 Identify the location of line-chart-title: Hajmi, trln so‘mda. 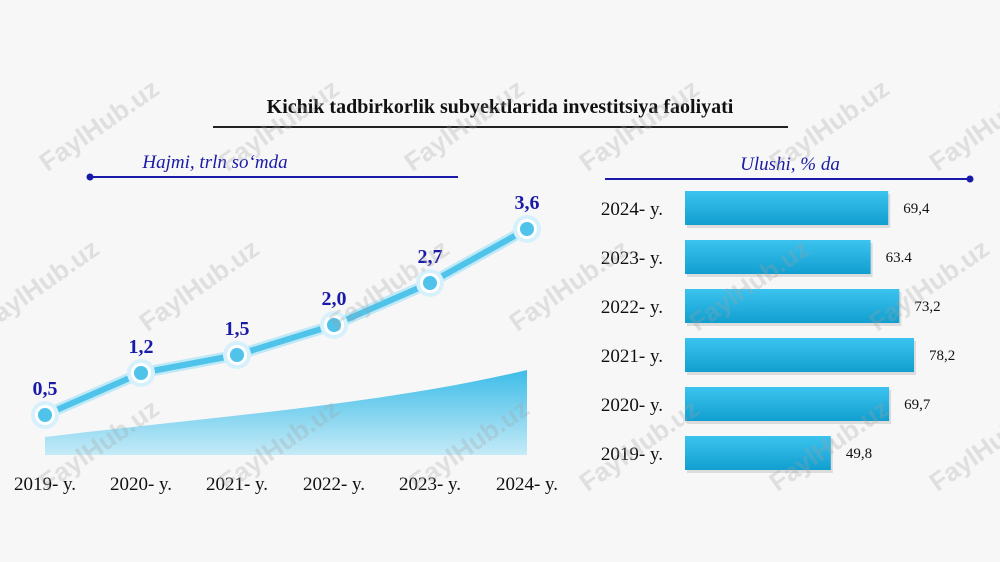
(214, 162).